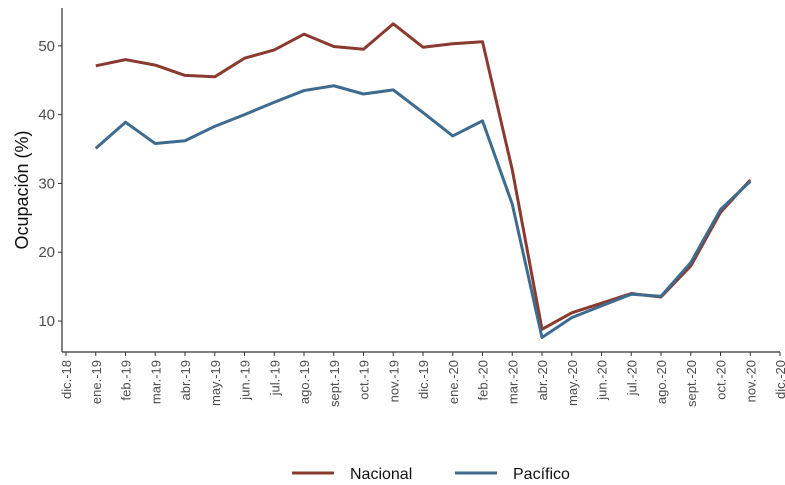 Image resolution: width=785 pixels, height=485 pixels. What do you see at coordinates (661, 382) in the screenshot?
I see `x-tick-label: ago.-20` at bounding box center [661, 382].